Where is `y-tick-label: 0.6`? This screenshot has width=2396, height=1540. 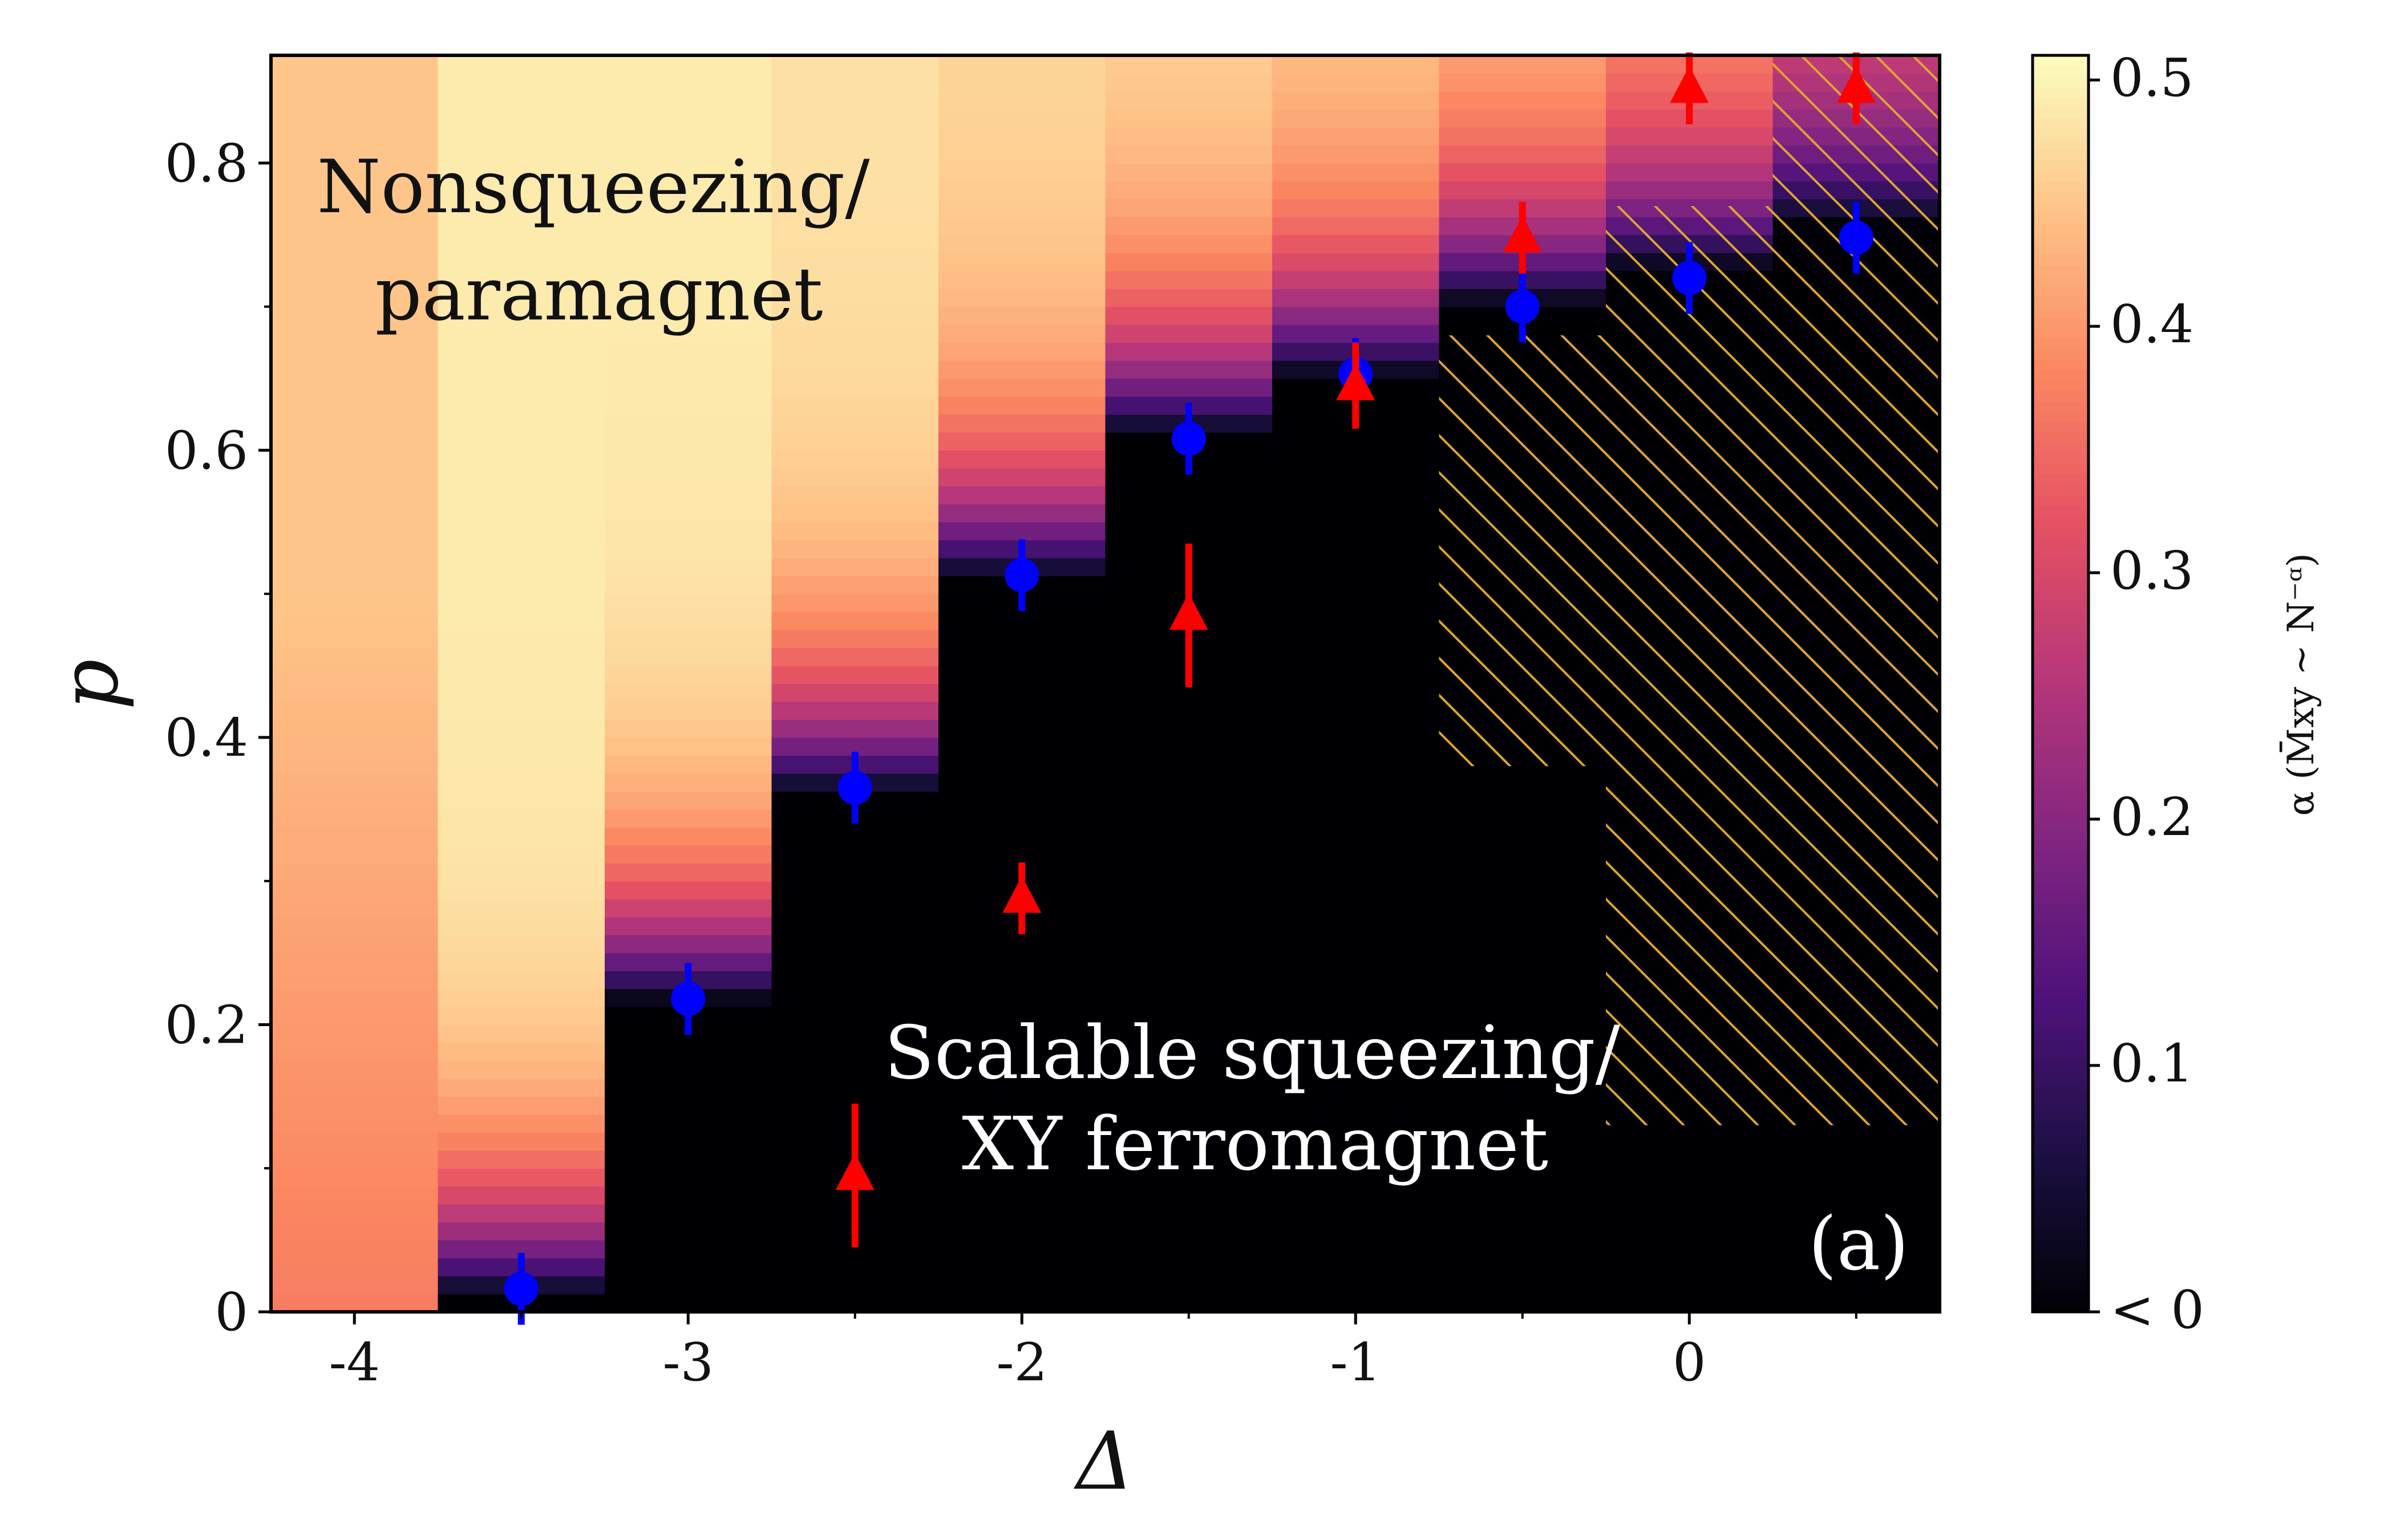 y-tick-label: 0.6 is located at coordinates (207, 450).